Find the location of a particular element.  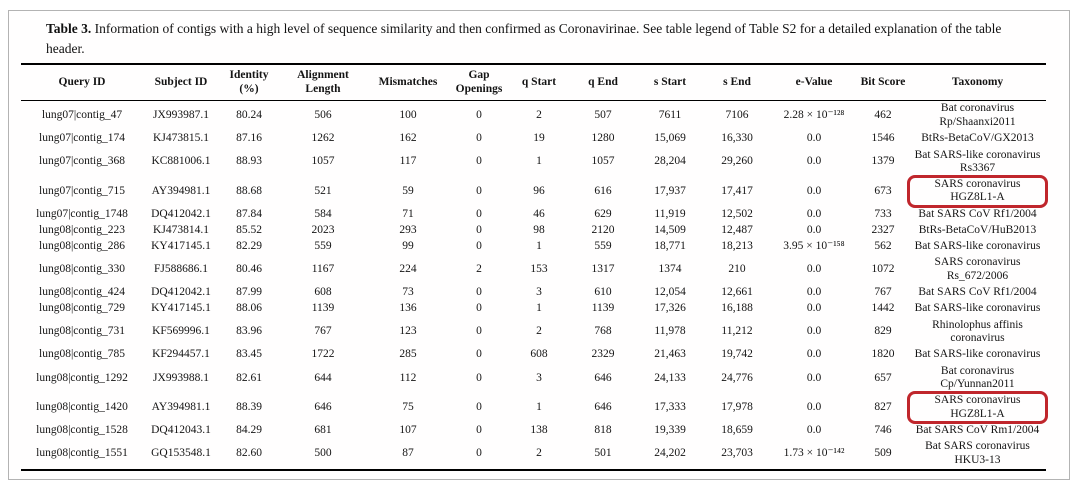

cell-bit-score: 733 is located at coordinates (883, 213).